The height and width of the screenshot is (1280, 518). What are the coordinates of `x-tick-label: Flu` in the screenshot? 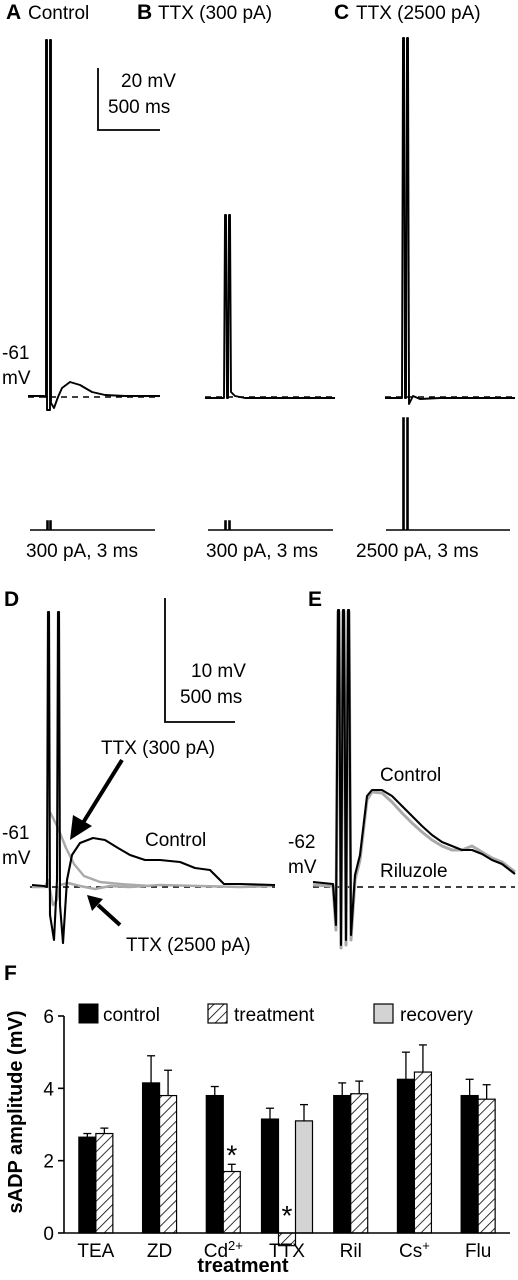 It's located at (478, 1251).